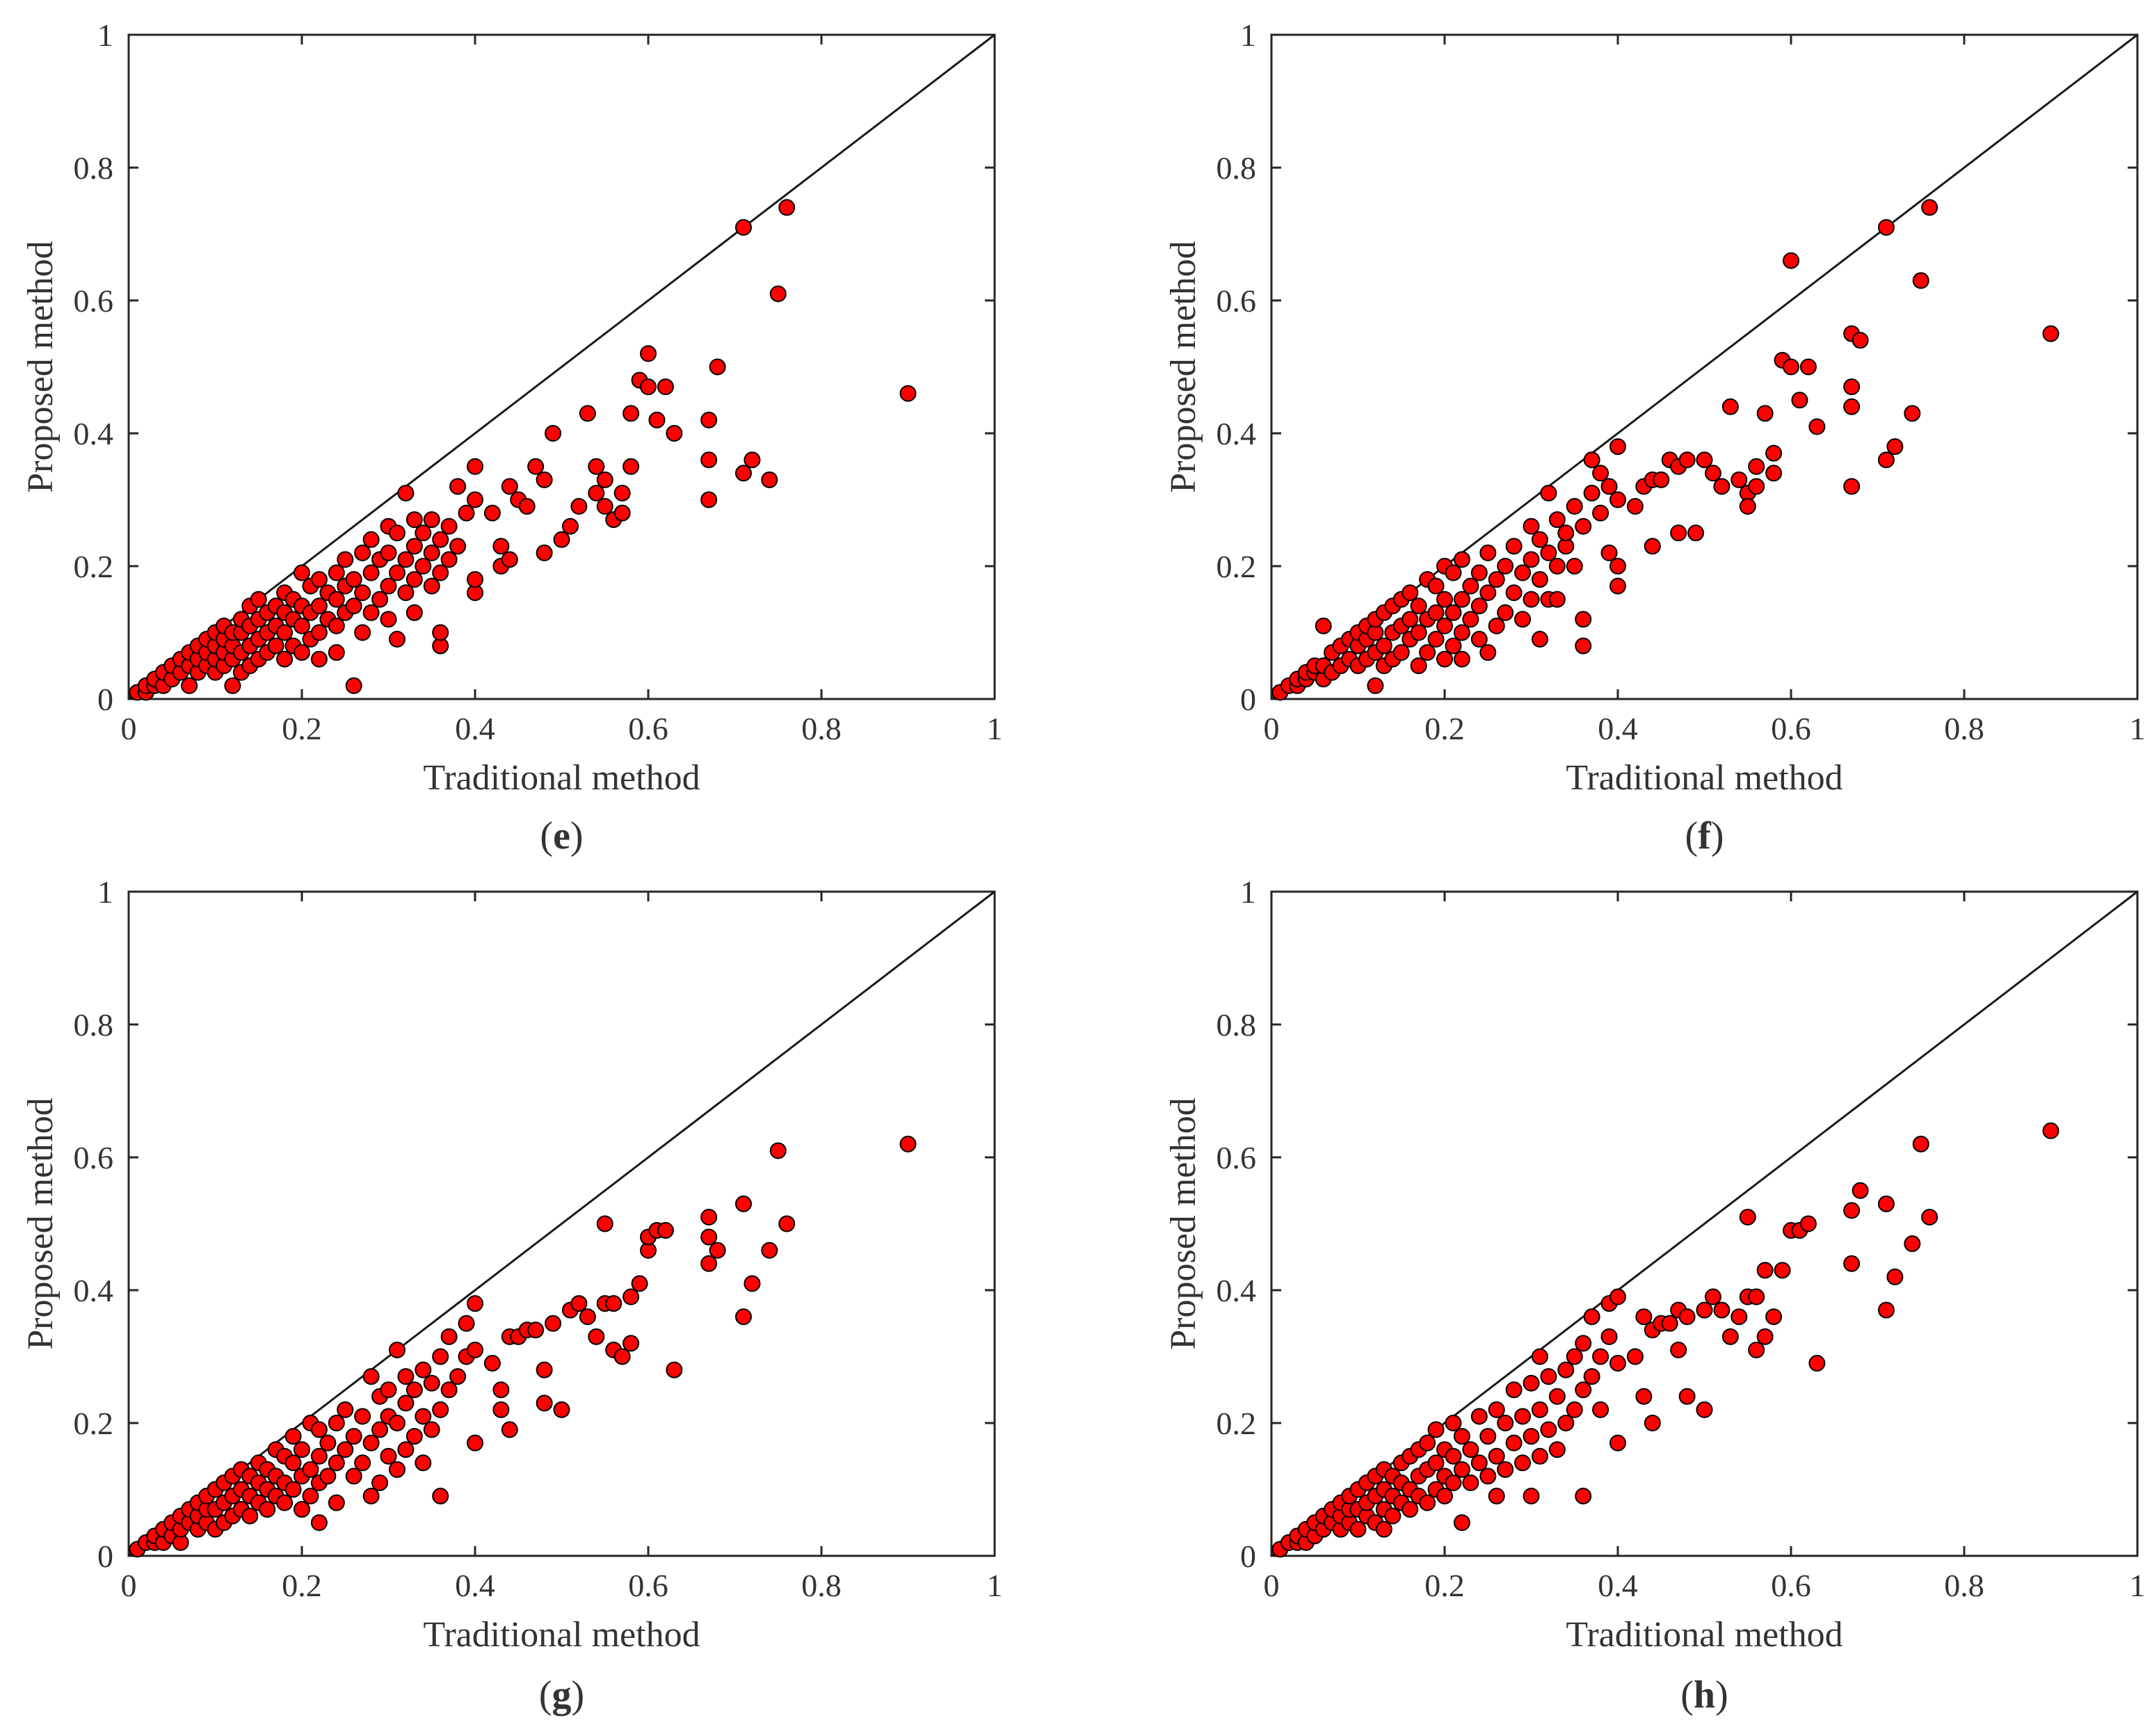  What do you see at coordinates (822, 728) in the screenshot?
I see `x-tick-label: 0.8` at bounding box center [822, 728].